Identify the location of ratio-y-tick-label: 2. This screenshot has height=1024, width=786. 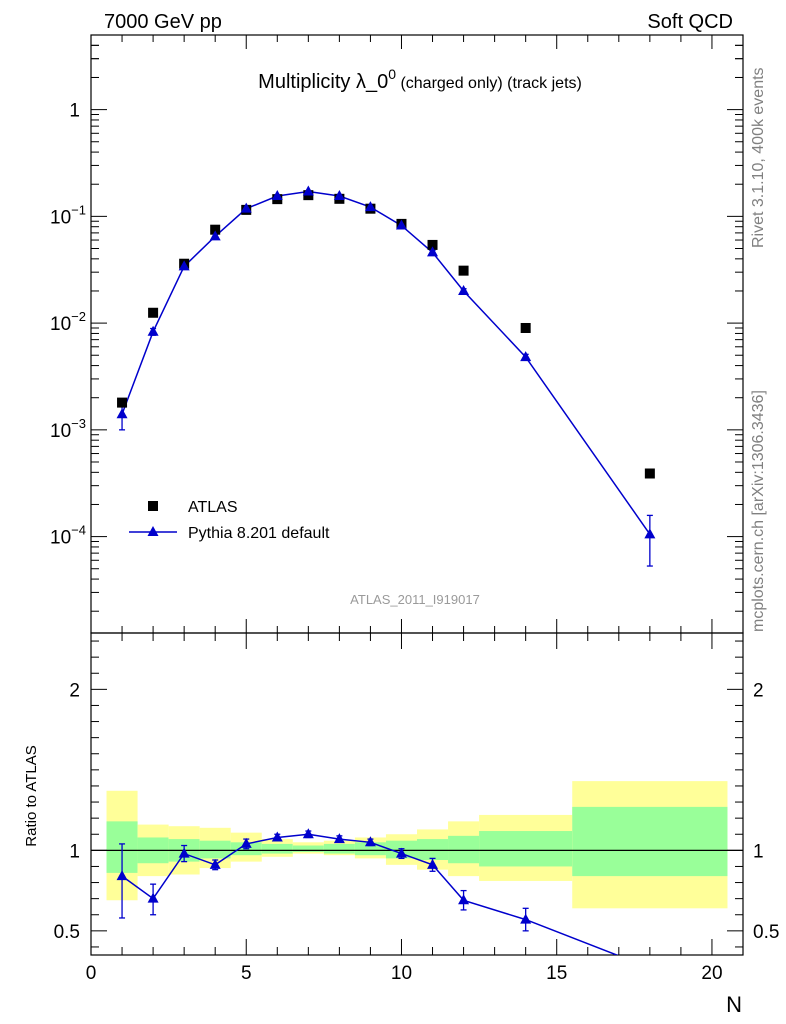
(74, 690).